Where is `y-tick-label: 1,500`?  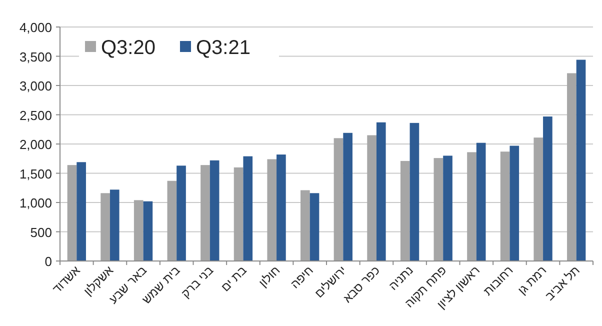 y-tick-label: 1,500 is located at coordinates (35, 174).